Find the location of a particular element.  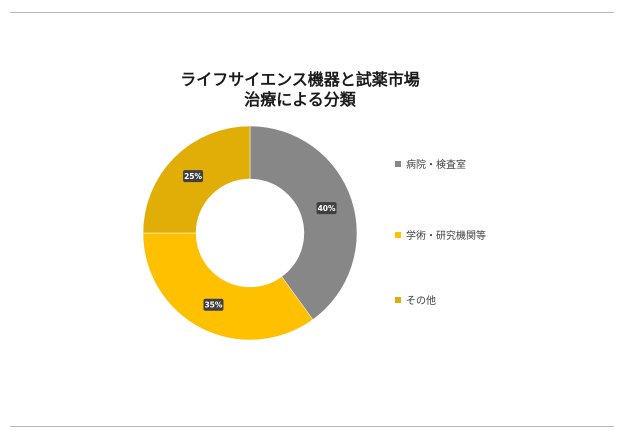

bottom-divider is located at coordinates (312, 426).